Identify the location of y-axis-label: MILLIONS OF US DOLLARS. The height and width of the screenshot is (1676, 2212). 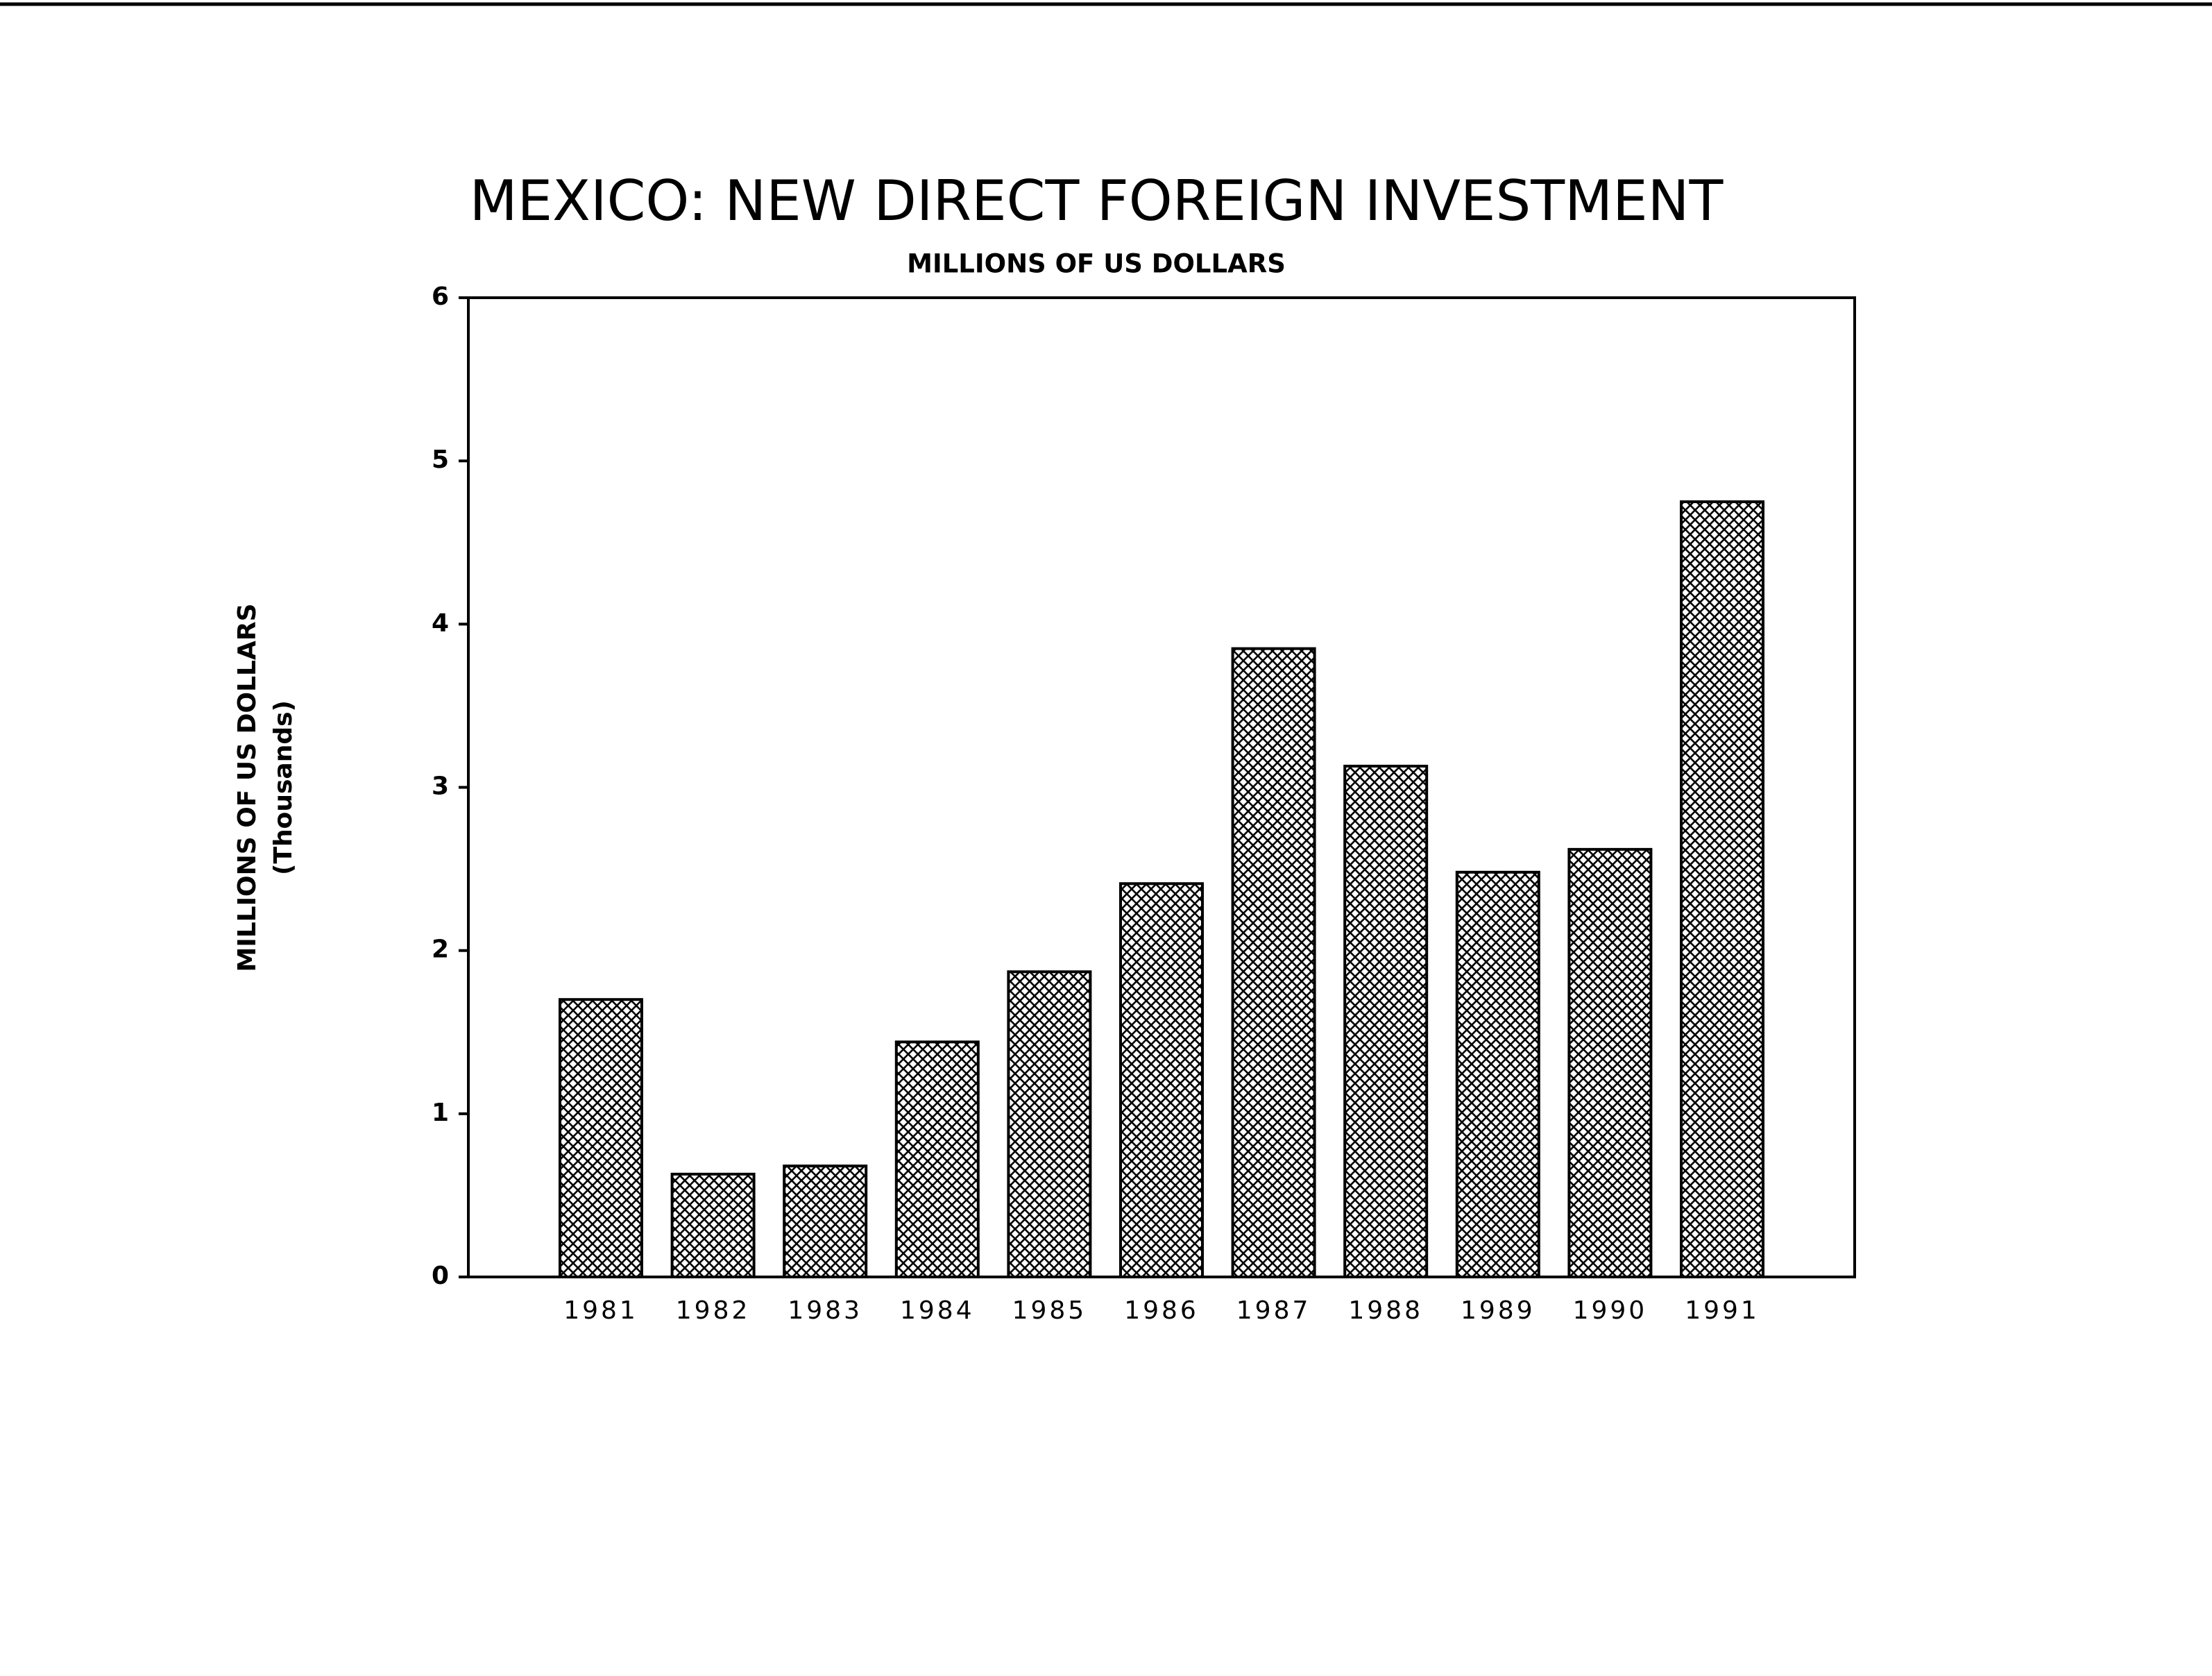
(247, 788).